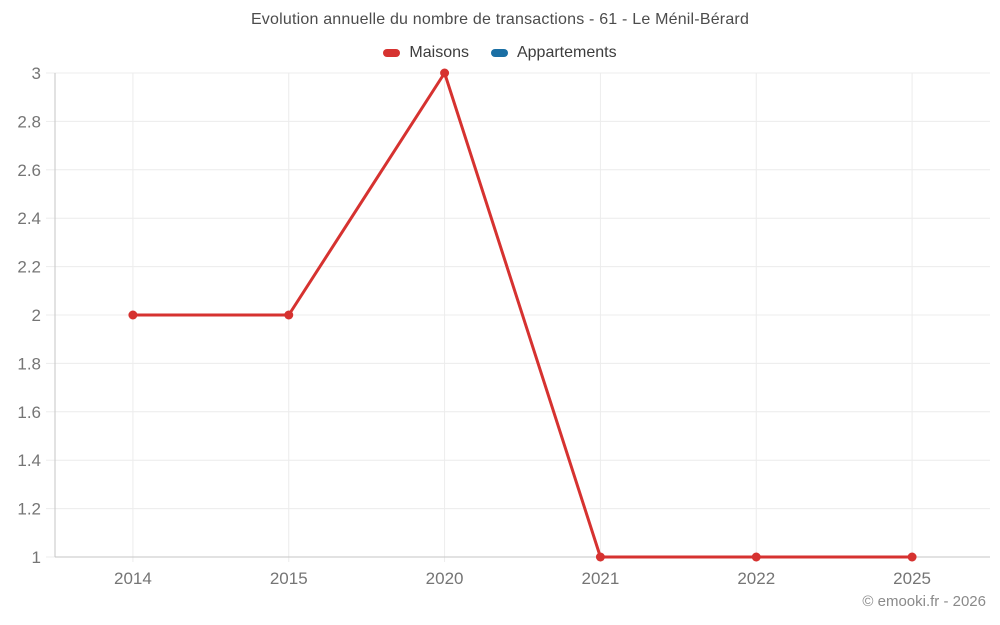 Image resolution: width=1000 pixels, height=625 pixels. I want to click on y-axis-label: 1, so click(36, 557).